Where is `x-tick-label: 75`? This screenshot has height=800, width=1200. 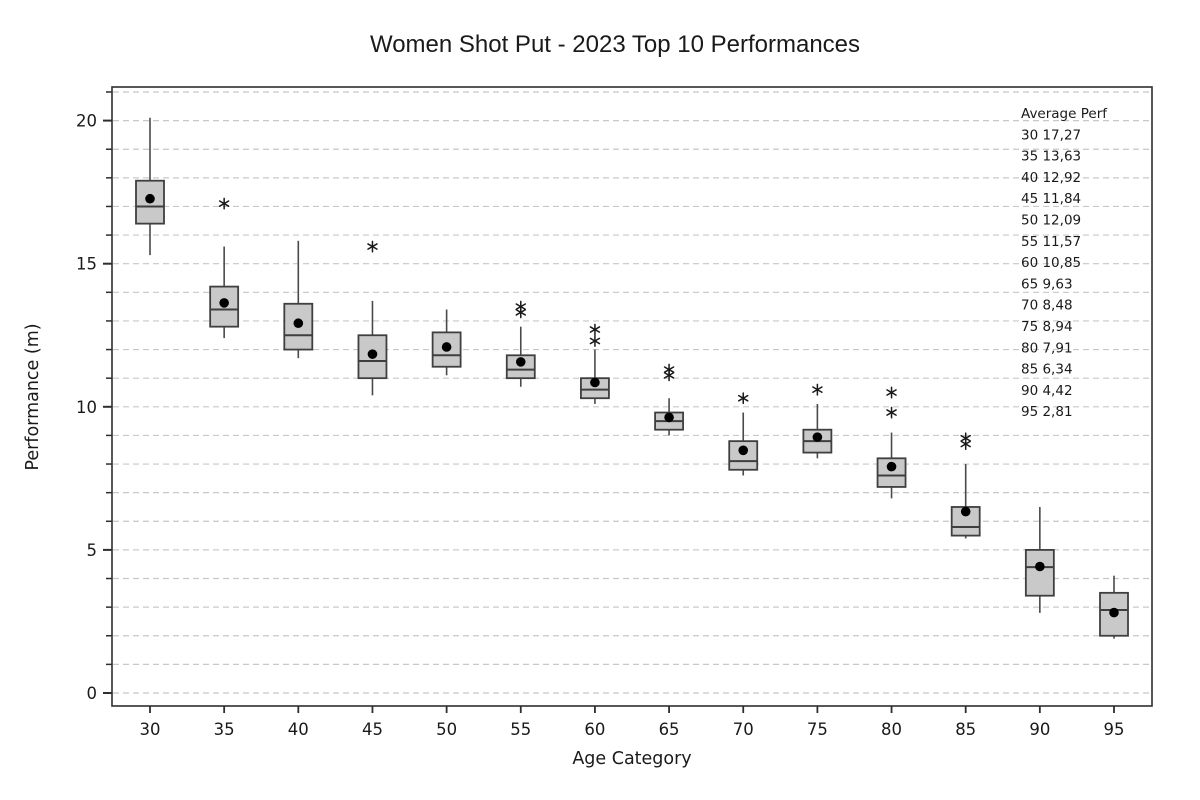 x-tick-label: 75 is located at coordinates (817, 729).